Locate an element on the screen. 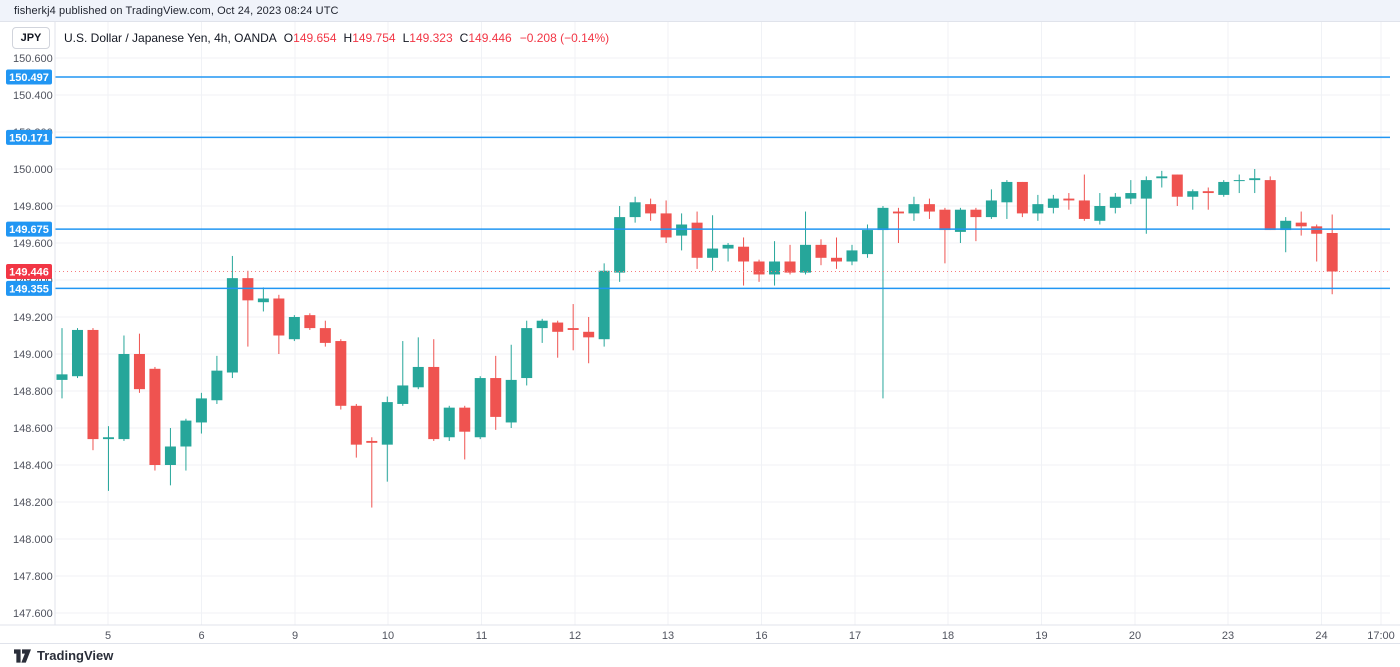  tradingview-logo-icon is located at coordinates (22, 655).